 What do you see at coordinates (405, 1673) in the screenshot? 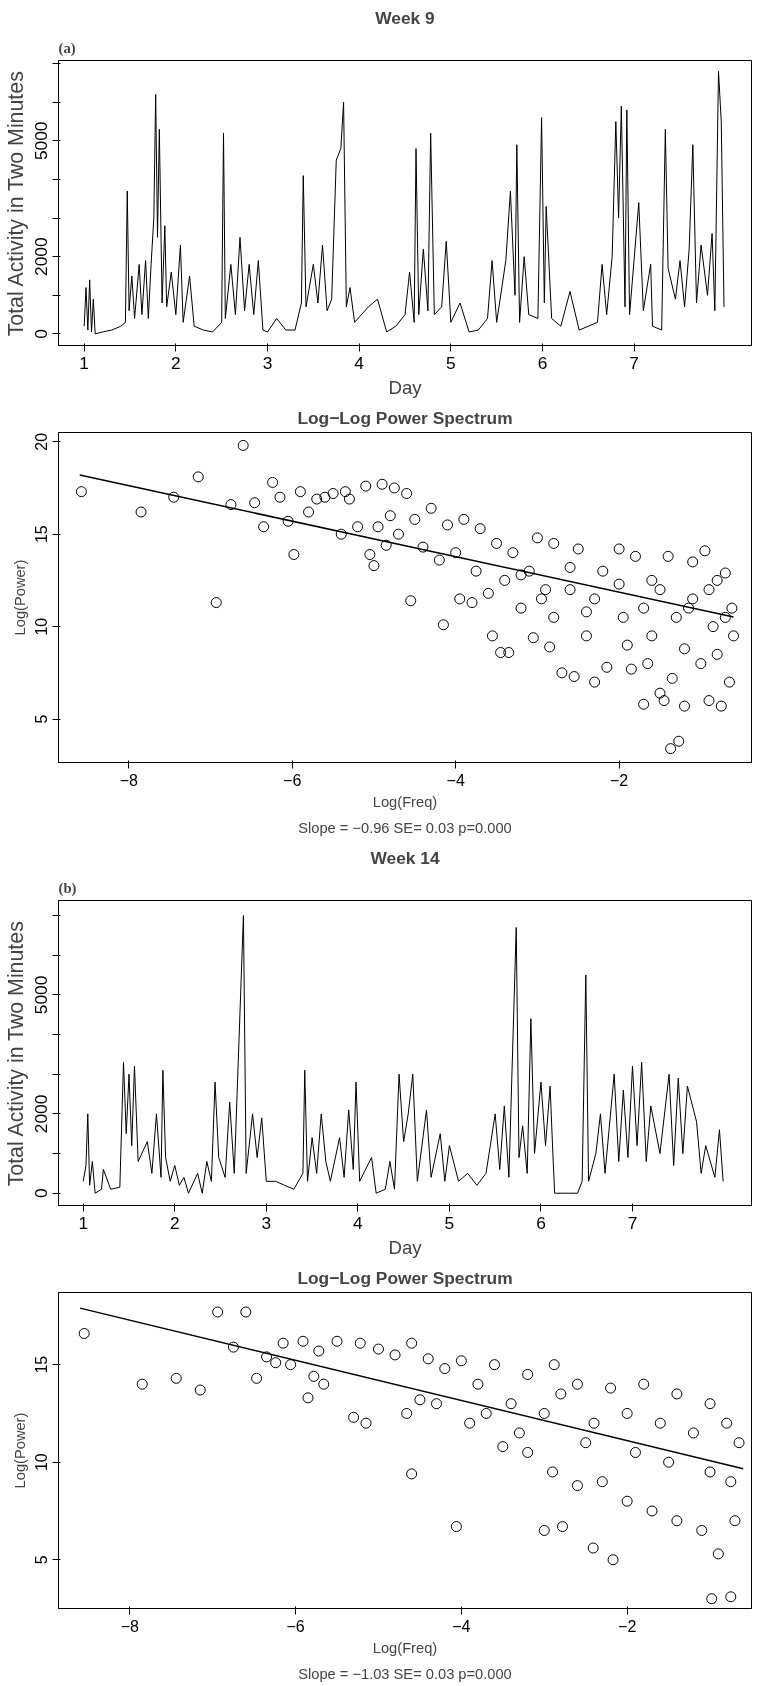
I see `text: Slope = −1.03 SE= 0.03 p=0.000` at bounding box center [405, 1673].